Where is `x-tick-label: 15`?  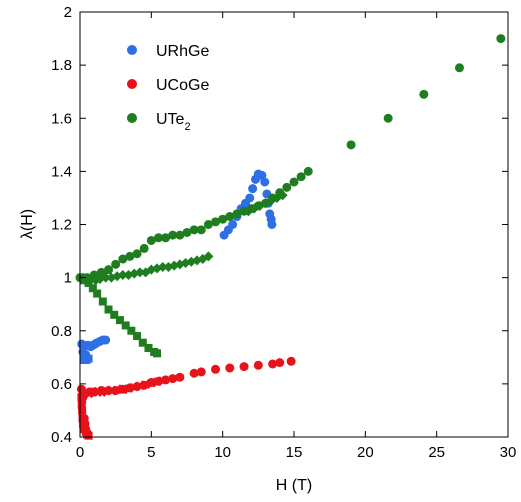 x-tick-label: 15 is located at coordinates (294, 452).